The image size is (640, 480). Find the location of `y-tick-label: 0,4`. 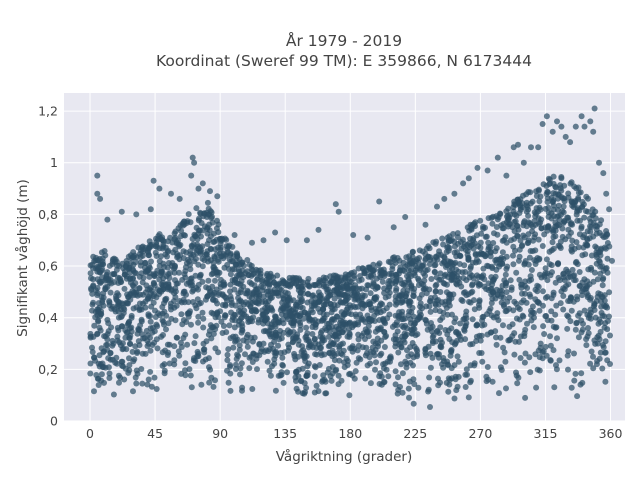

y-tick-label: 0,4 is located at coordinates (48, 317).